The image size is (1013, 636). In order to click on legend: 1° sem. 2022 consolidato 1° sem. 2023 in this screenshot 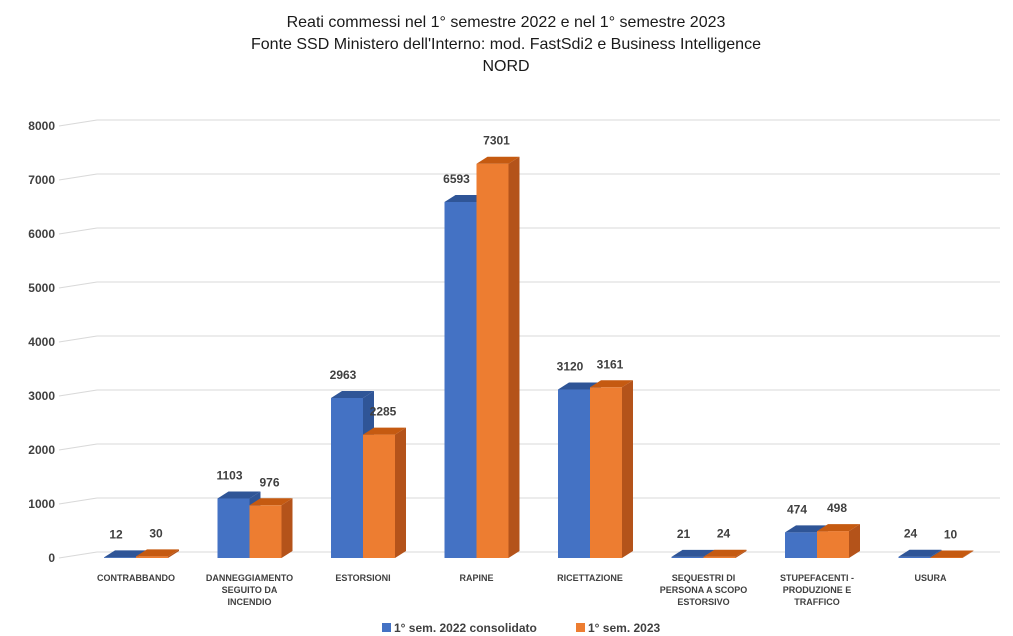, I will do `click(521, 628)`.